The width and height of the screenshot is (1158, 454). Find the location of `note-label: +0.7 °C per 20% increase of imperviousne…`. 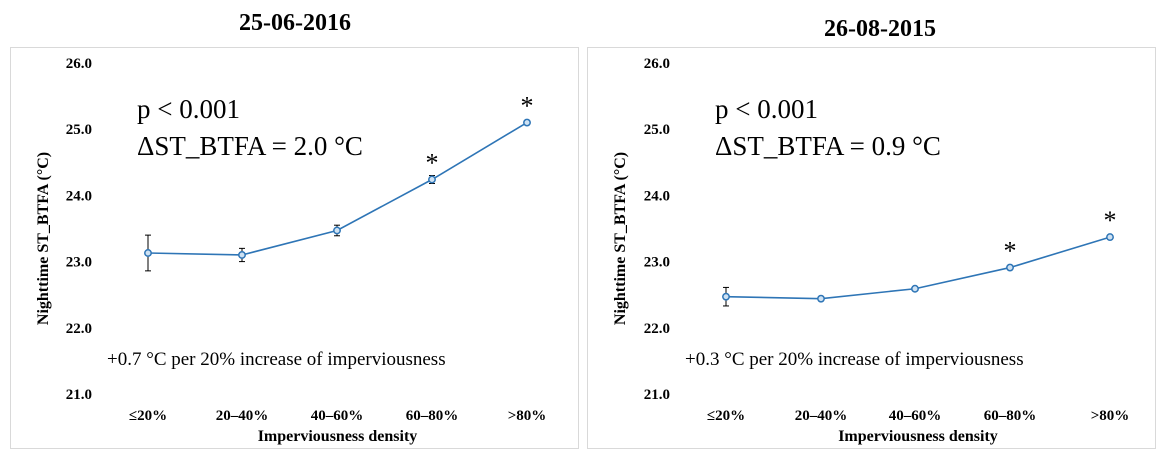

note-label: +0.7 °C per 20% increase of imperviousne… is located at coordinates (276, 359).